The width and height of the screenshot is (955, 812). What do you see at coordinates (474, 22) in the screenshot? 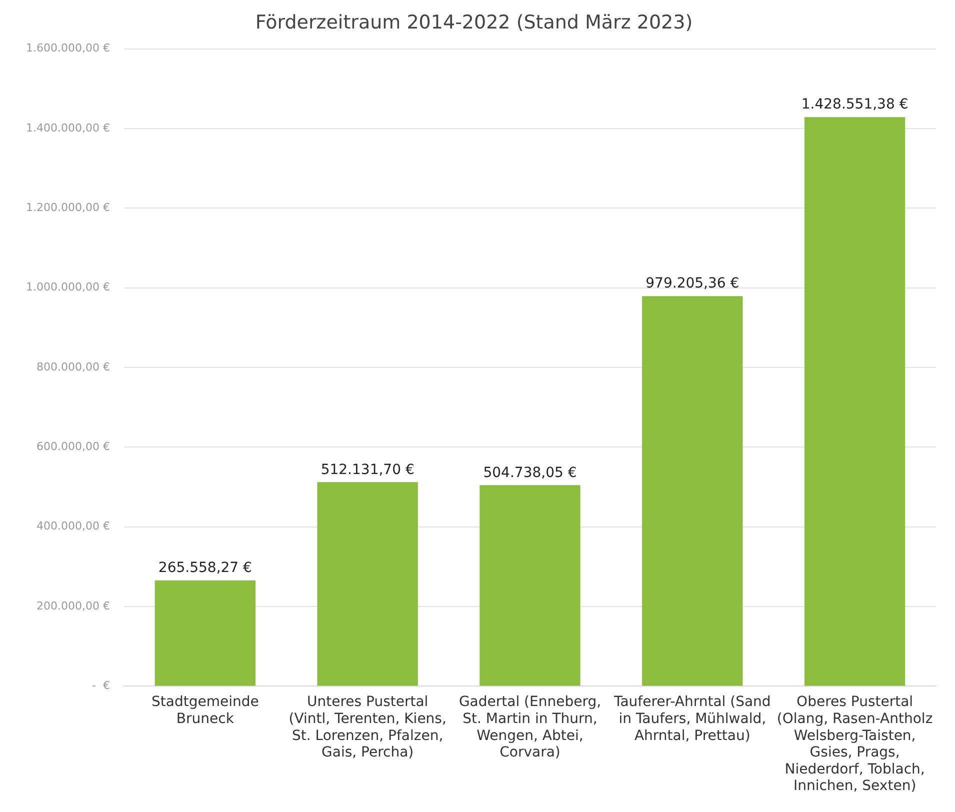
I see `chart-title: Förderzeitraum 2014-2022 (Stand März 2023)` at bounding box center [474, 22].